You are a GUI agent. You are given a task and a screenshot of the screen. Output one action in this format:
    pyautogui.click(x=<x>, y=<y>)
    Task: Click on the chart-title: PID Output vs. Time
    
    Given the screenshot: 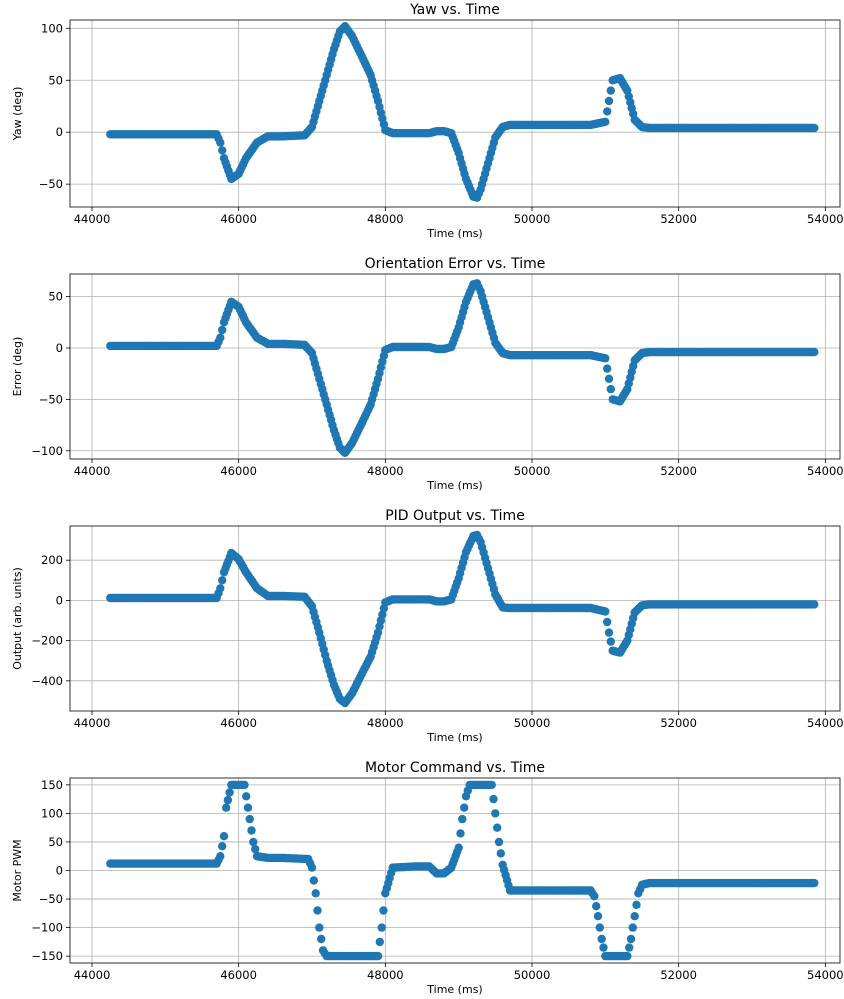 What is the action you would take?
    pyautogui.click(x=455, y=516)
    